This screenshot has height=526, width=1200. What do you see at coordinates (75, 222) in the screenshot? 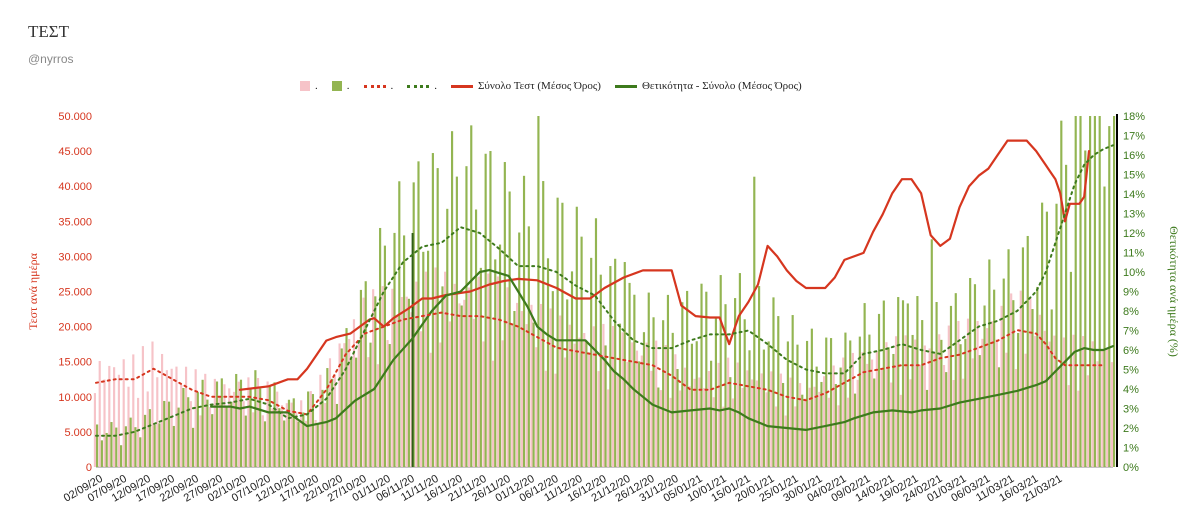
I see `left-tick-label: 35.000` at bounding box center [75, 222].